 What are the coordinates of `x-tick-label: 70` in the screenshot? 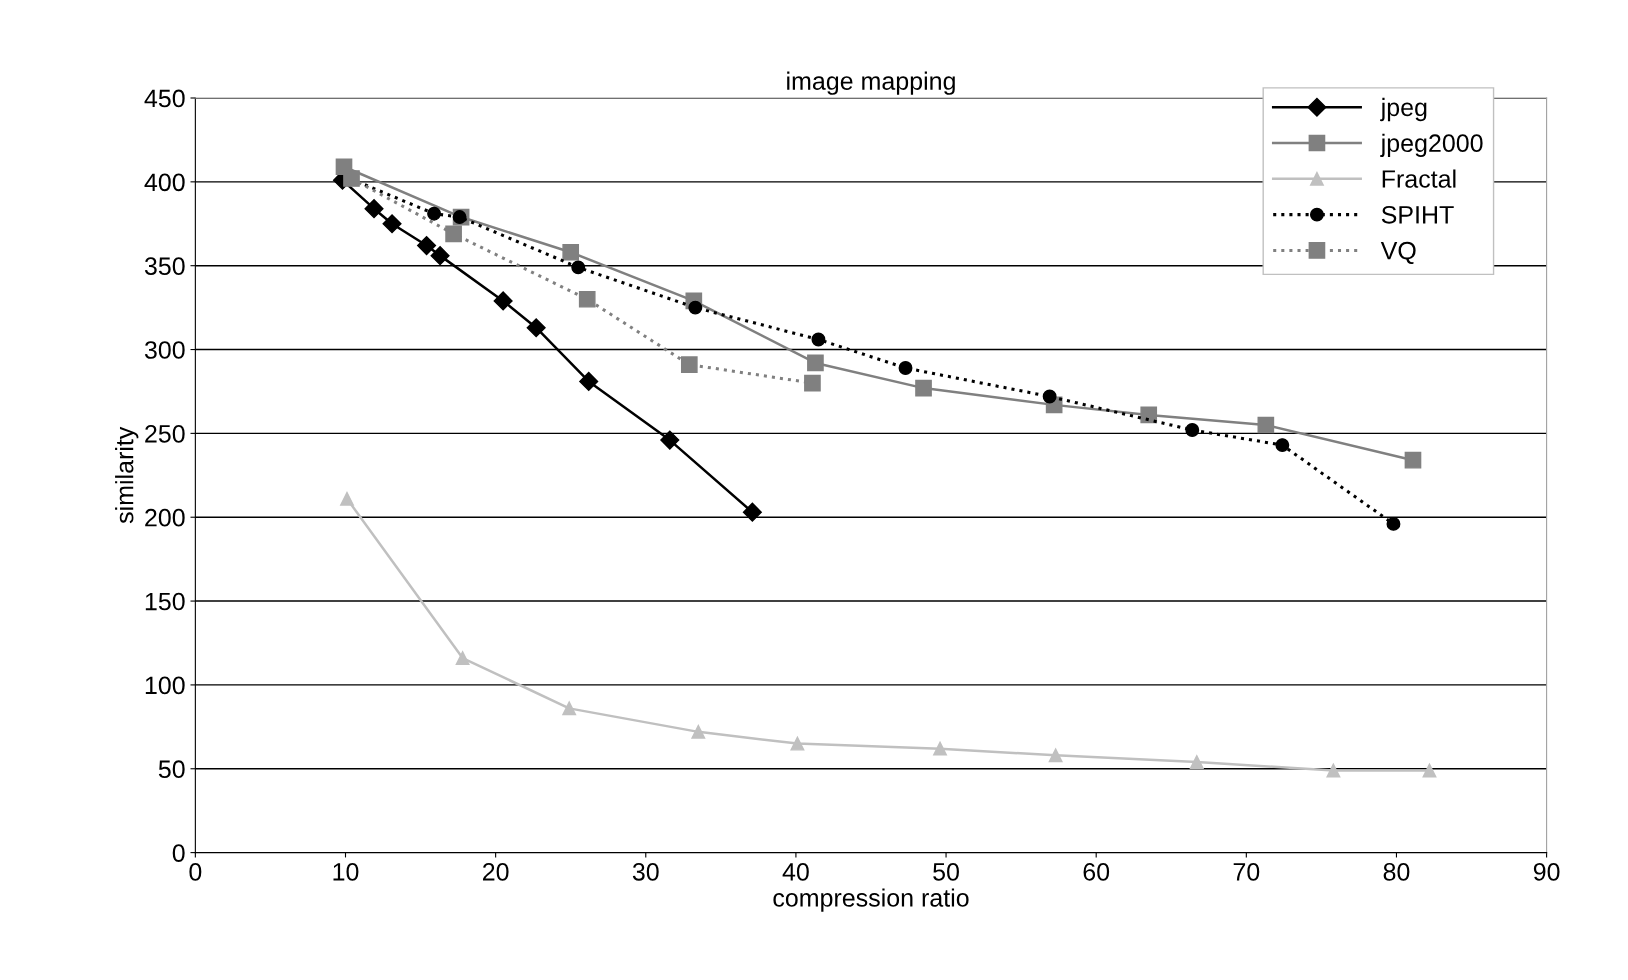 It's located at (1246, 871).